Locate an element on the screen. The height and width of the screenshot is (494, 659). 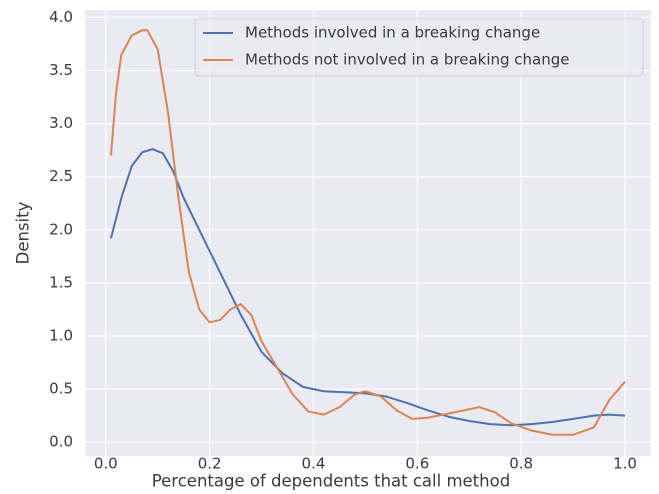
legend-box is located at coordinates (419, 47).